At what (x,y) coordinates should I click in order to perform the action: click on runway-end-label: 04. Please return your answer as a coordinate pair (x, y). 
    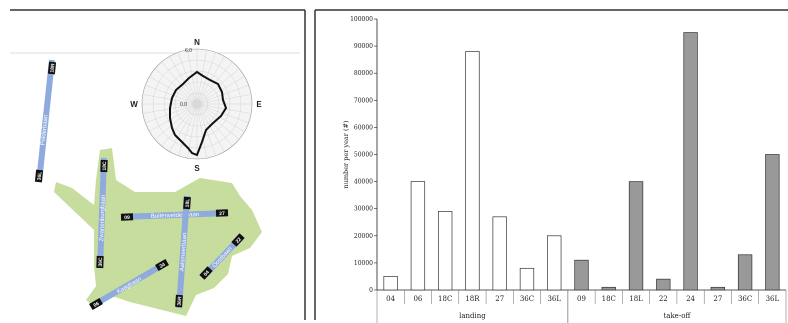
    Looking at the image, I should click on (207, 273).